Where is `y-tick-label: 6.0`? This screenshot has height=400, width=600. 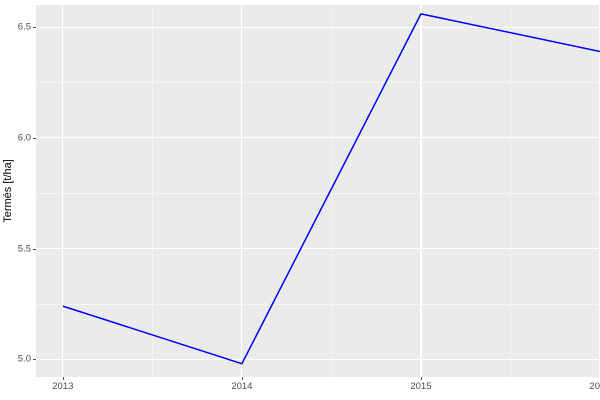
y-tick-label: 6.0 is located at coordinates (24, 138).